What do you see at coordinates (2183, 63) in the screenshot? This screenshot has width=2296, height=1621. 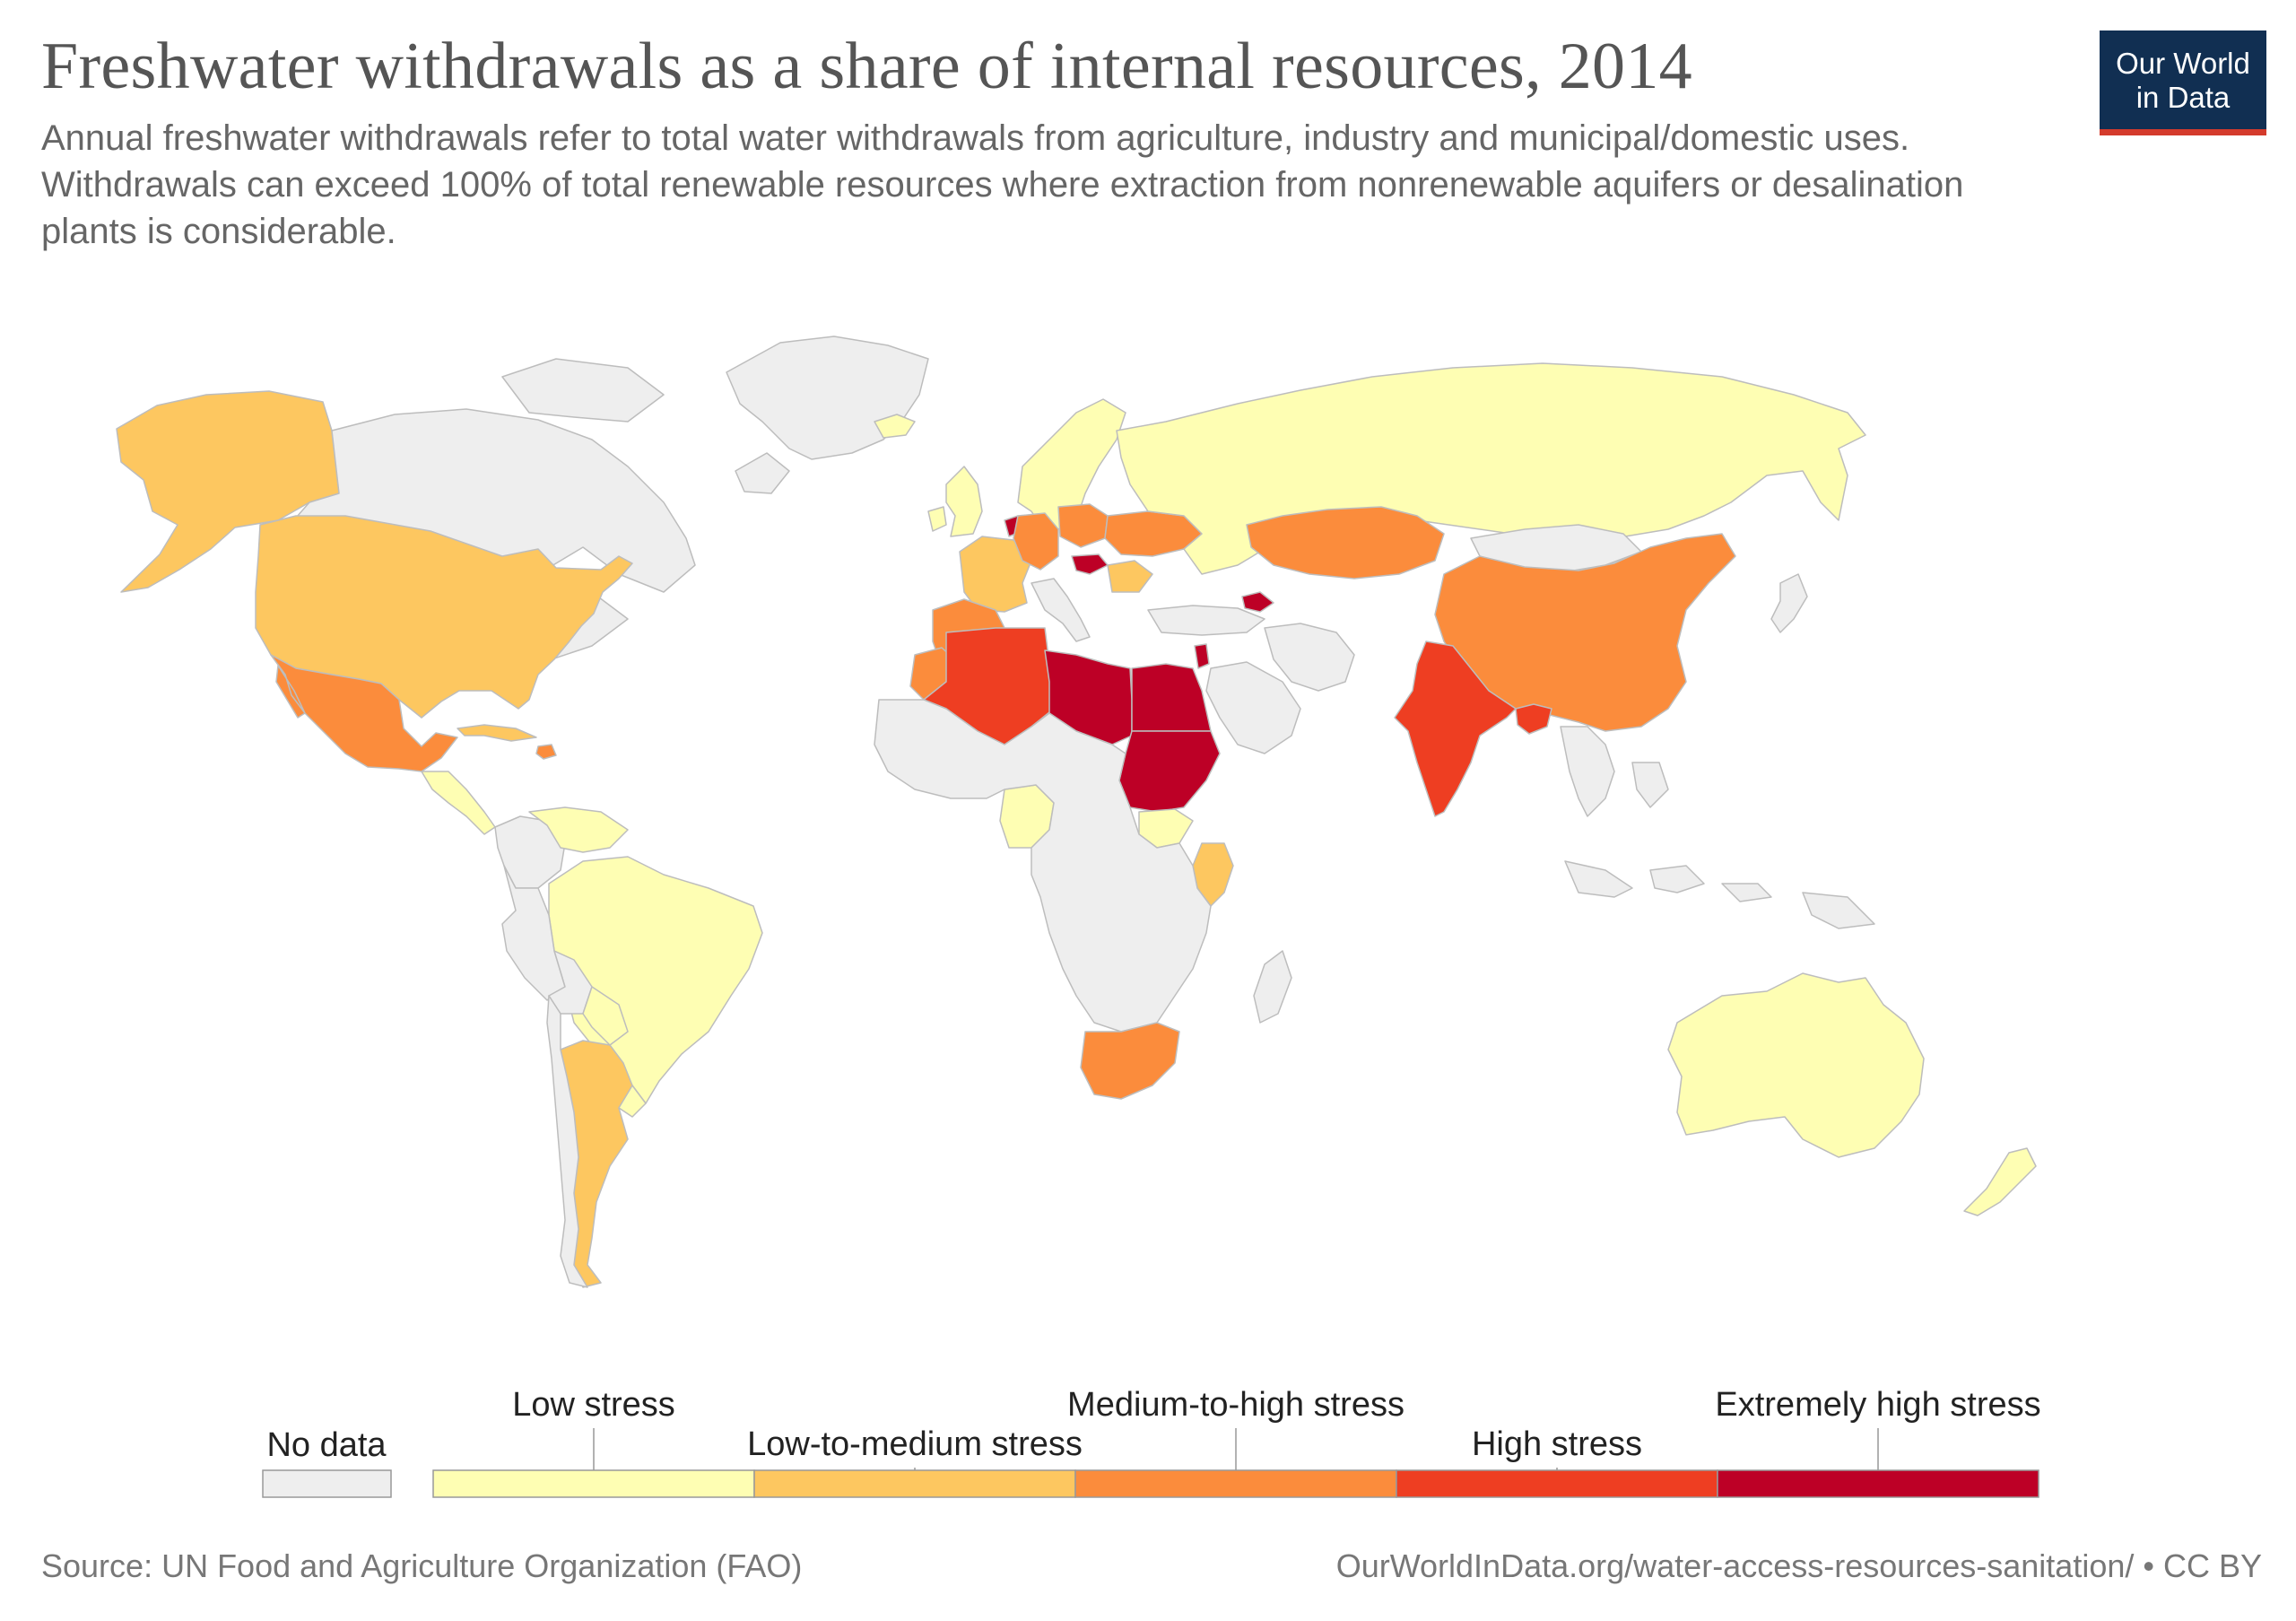 I see `logo-line-1: Our World` at bounding box center [2183, 63].